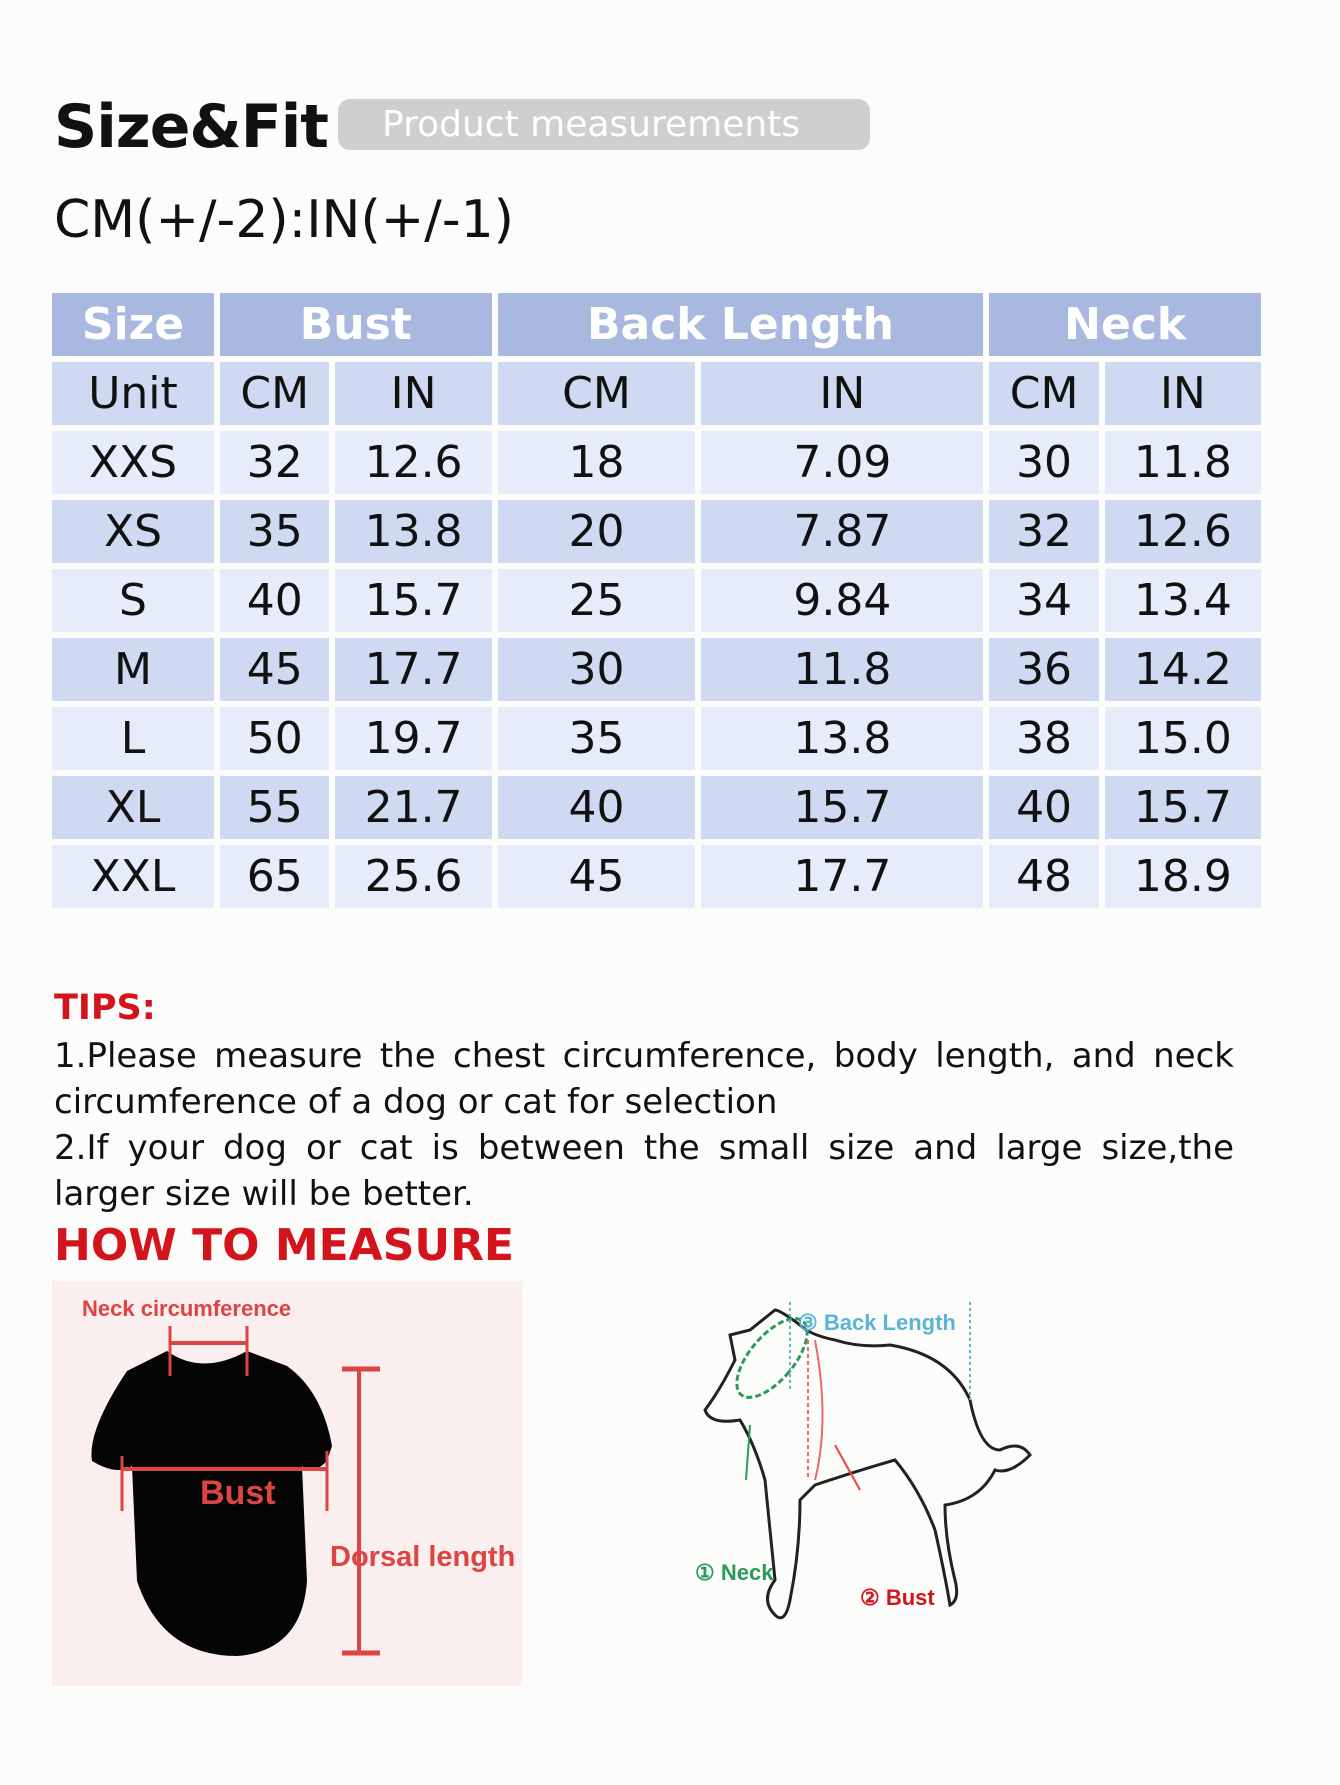 This screenshot has height=1785, width=1340. What do you see at coordinates (772, 1358) in the screenshot?
I see `neck-ring` at bounding box center [772, 1358].